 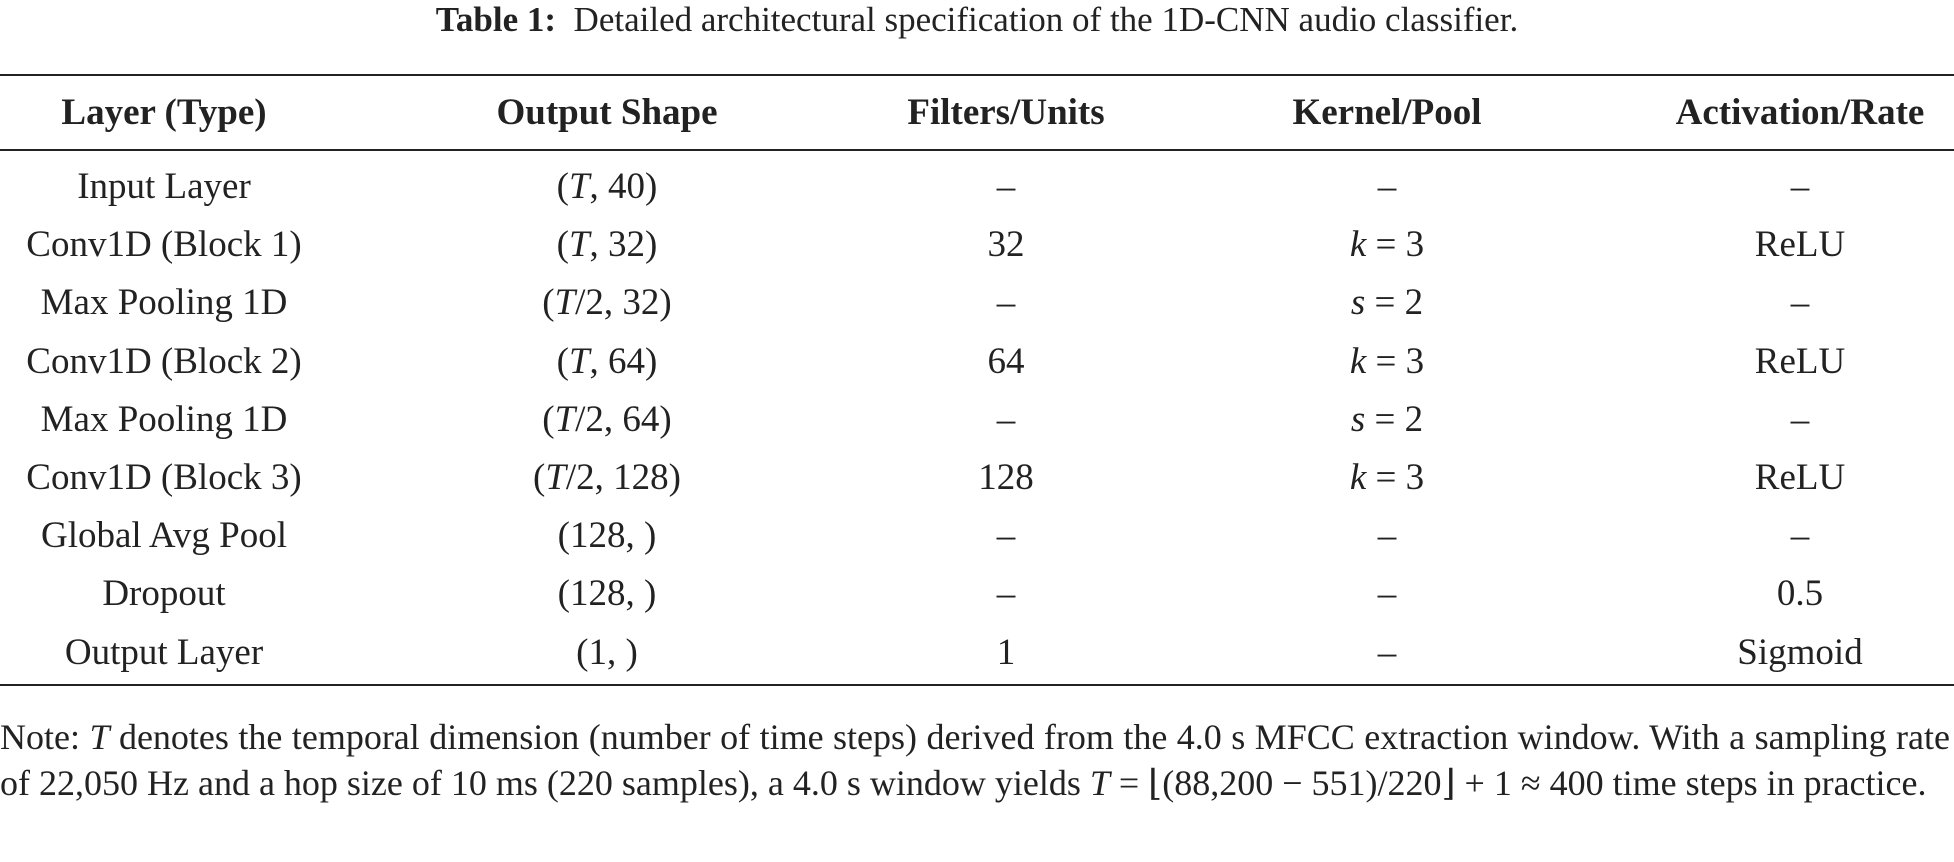 What do you see at coordinates (1800, 112) in the screenshot?
I see `header-cell: Activation/Rate` at bounding box center [1800, 112].